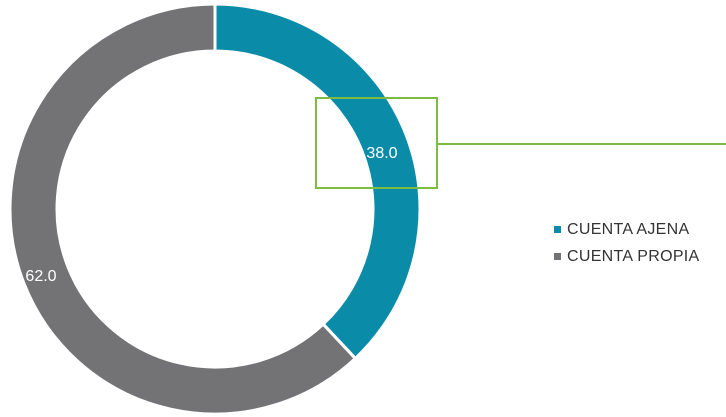 This screenshot has width=726, height=417. What do you see at coordinates (633, 256) in the screenshot?
I see `legend-label-cuenta-propia: CUENTA PROPIA` at bounding box center [633, 256].